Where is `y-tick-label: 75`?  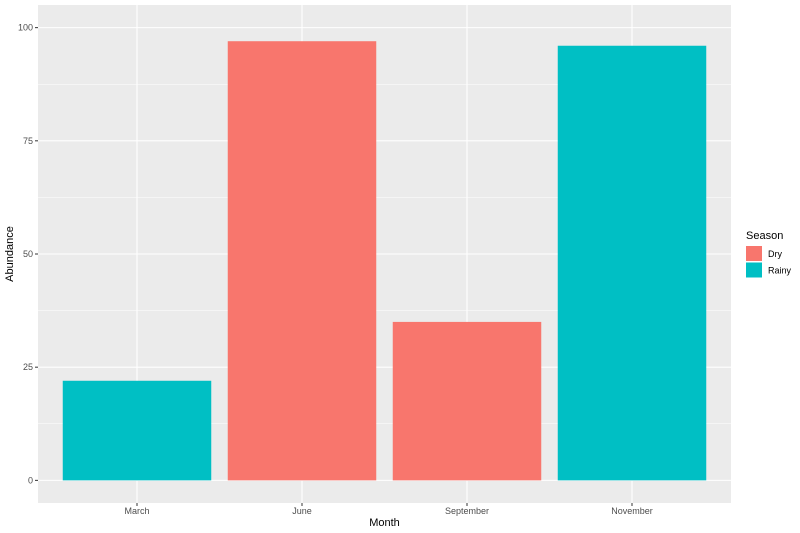
y-tick-label: 75 is located at coordinates (28, 141).